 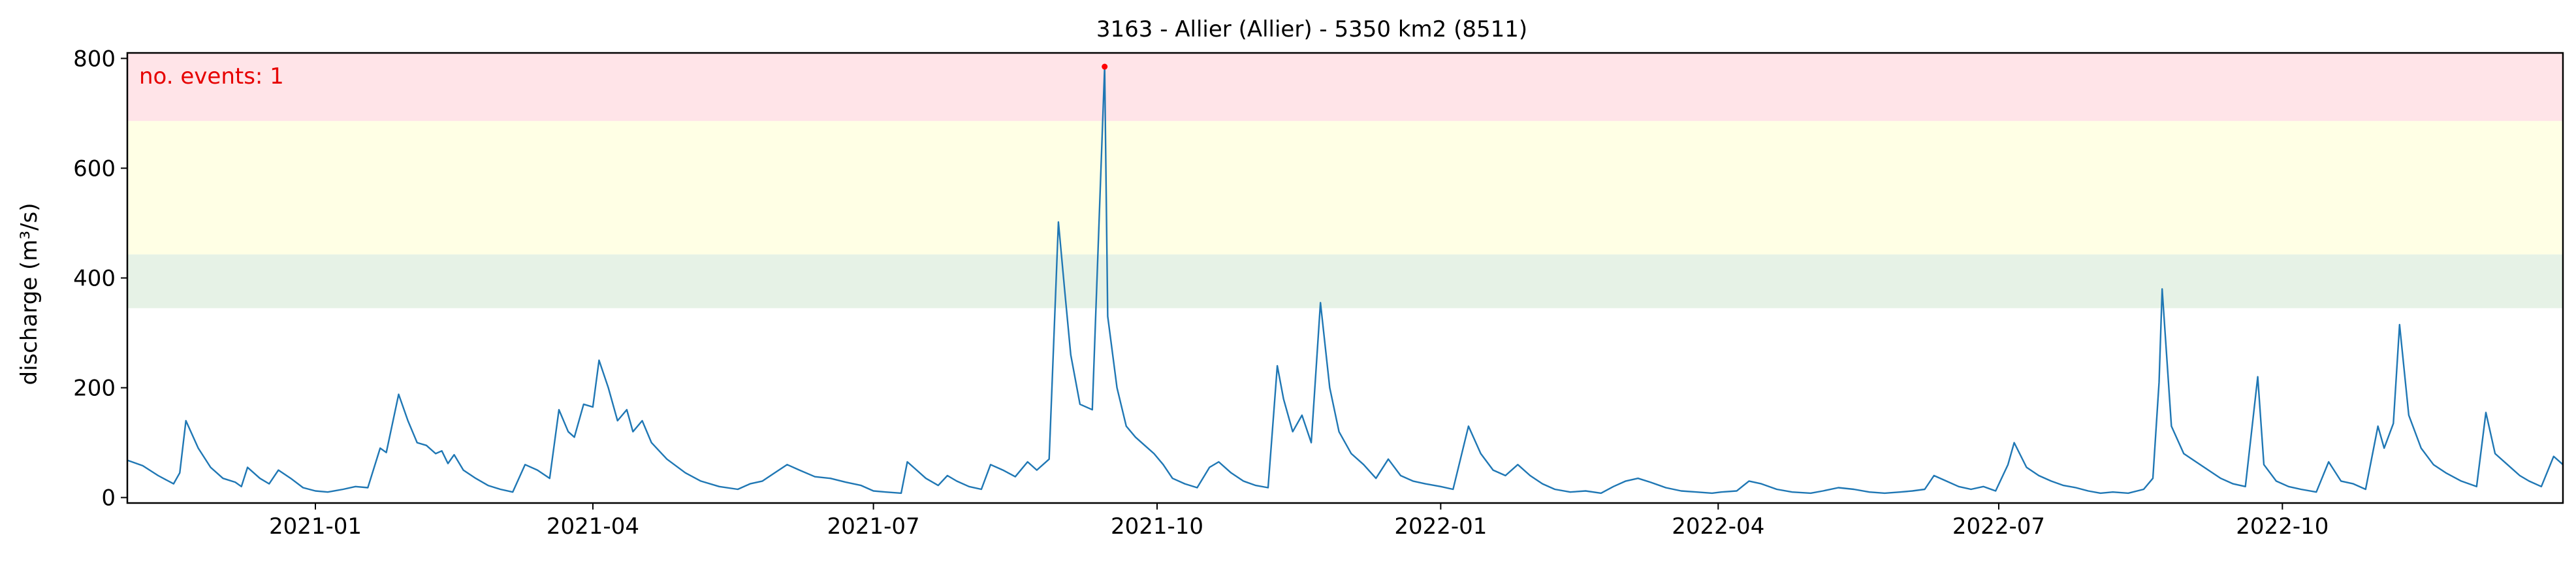 What do you see at coordinates (1718, 526) in the screenshot?
I see `x-tick-label: 2022-04` at bounding box center [1718, 526].